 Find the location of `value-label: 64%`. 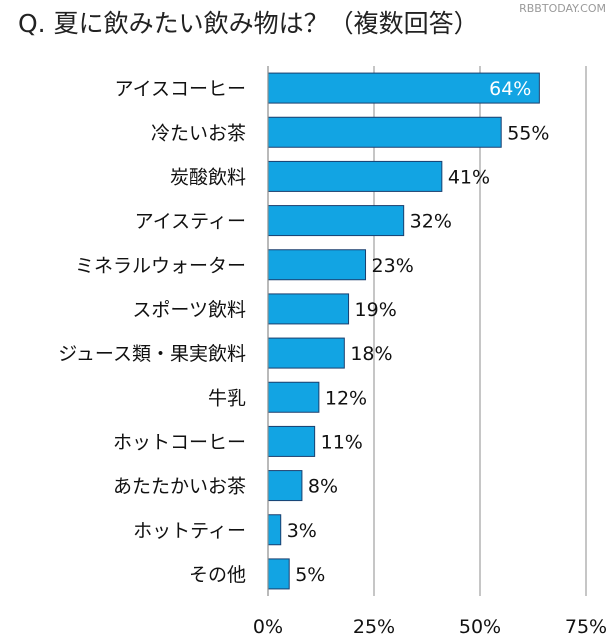

value-label: 64% is located at coordinates (510, 89).